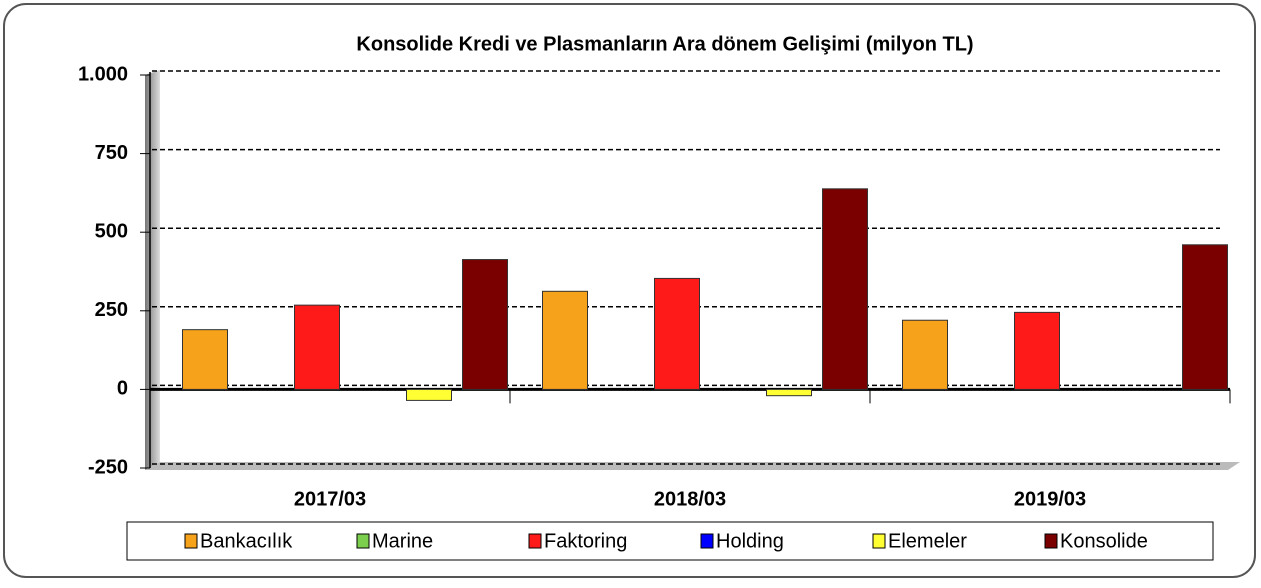 The image size is (1261, 588). I want to click on legend-label: Faktoring, so click(585, 541).